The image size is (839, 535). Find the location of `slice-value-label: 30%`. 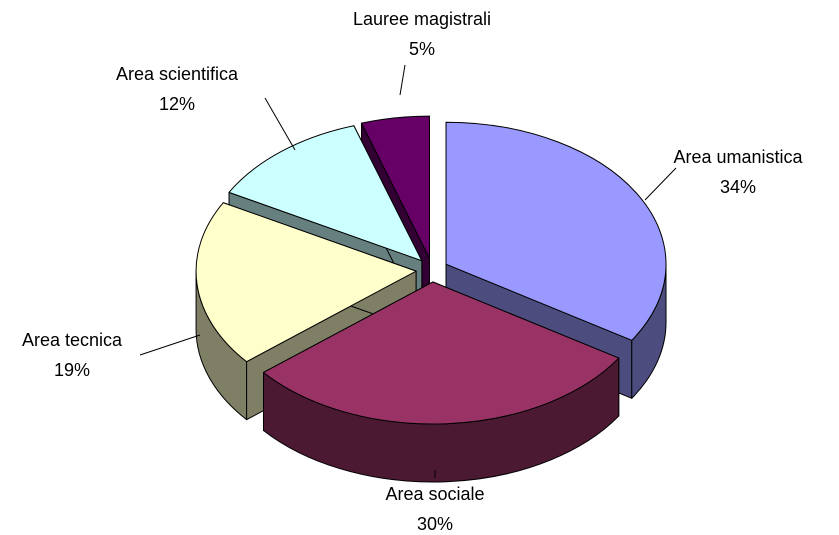

slice-value-label: 30% is located at coordinates (435, 524).